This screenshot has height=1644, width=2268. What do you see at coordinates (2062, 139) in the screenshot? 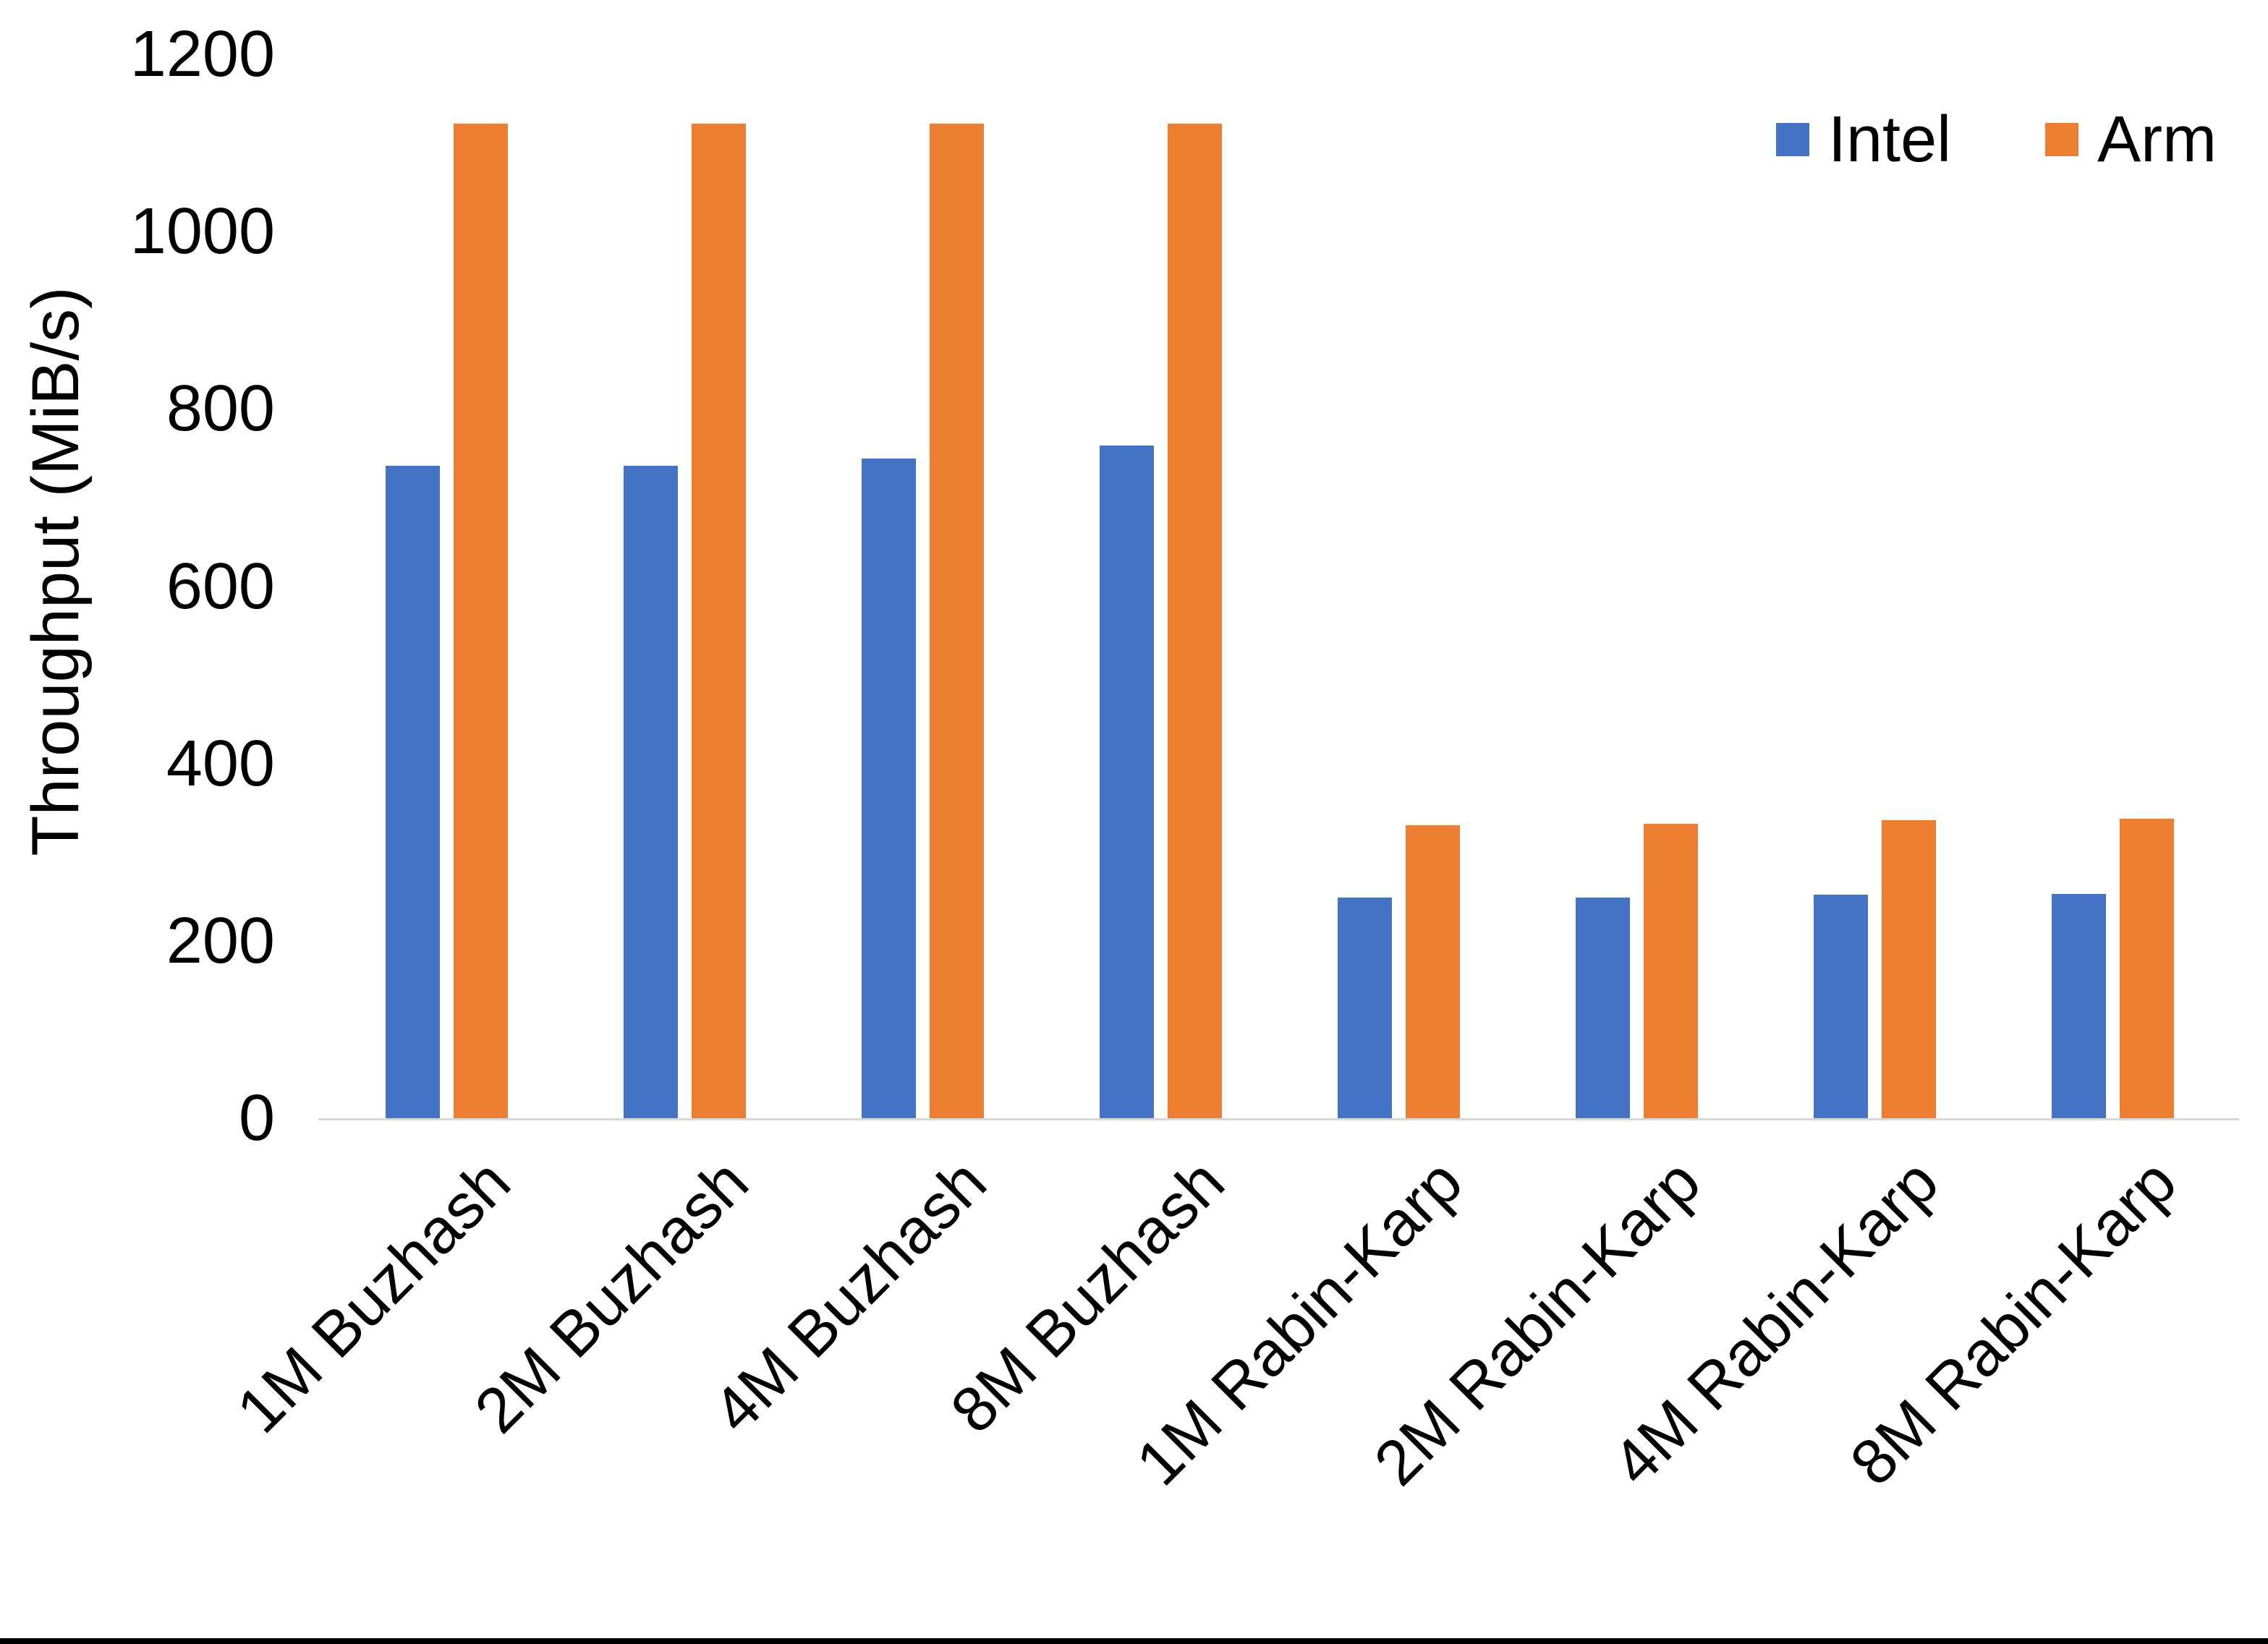
I see `legend-swatch-arm` at bounding box center [2062, 139].